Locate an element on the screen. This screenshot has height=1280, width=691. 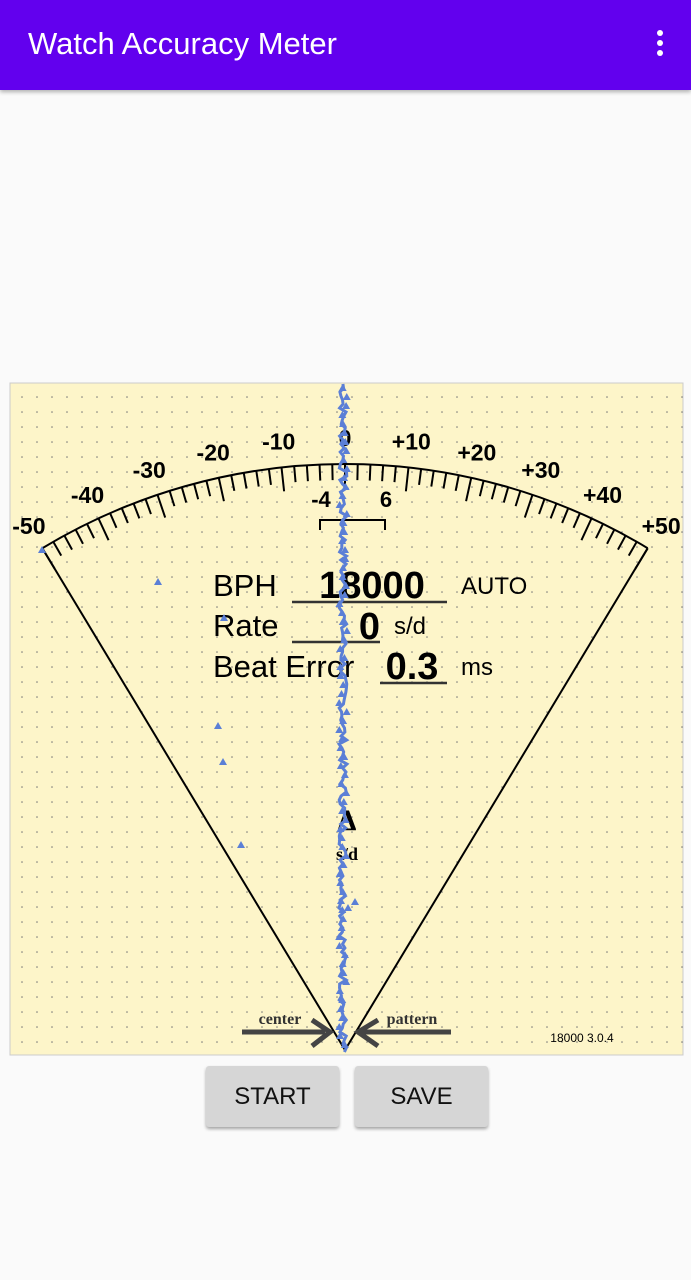
beat-error-label: Beat Error is located at coordinates (283, 666).